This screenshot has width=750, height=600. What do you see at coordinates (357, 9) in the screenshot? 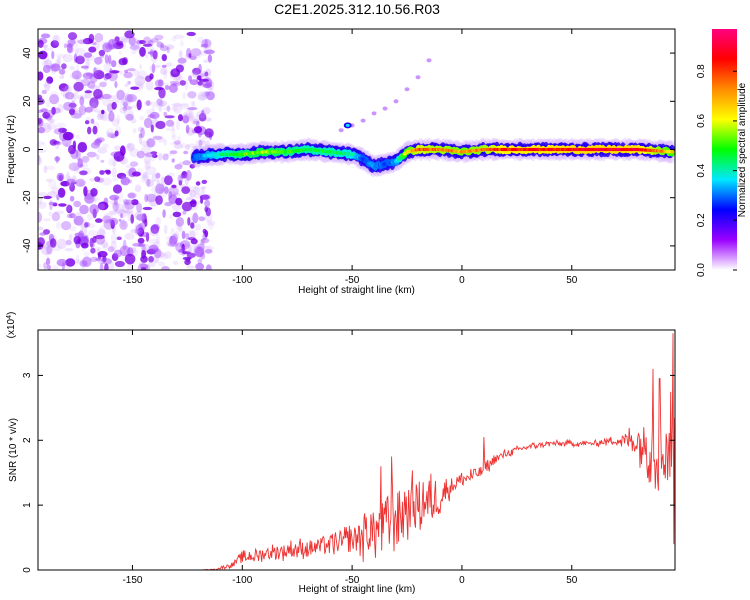
I see `chart-title: C2E1.2025.312.10.56.R03` at bounding box center [357, 9].